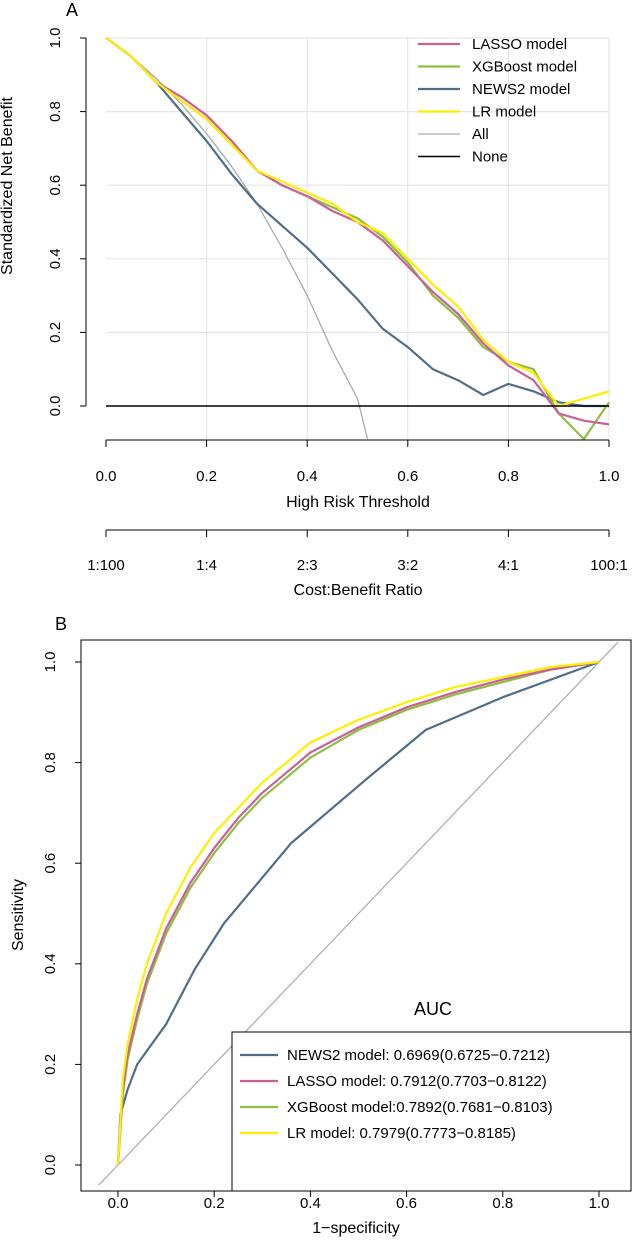 Image resolution: width=635 pixels, height=1240 pixels. What do you see at coordinates (307, 476) in the screenshot?
I see `panel-a-x-tick-label-2: 0.4` at bounding box center [307, 476].